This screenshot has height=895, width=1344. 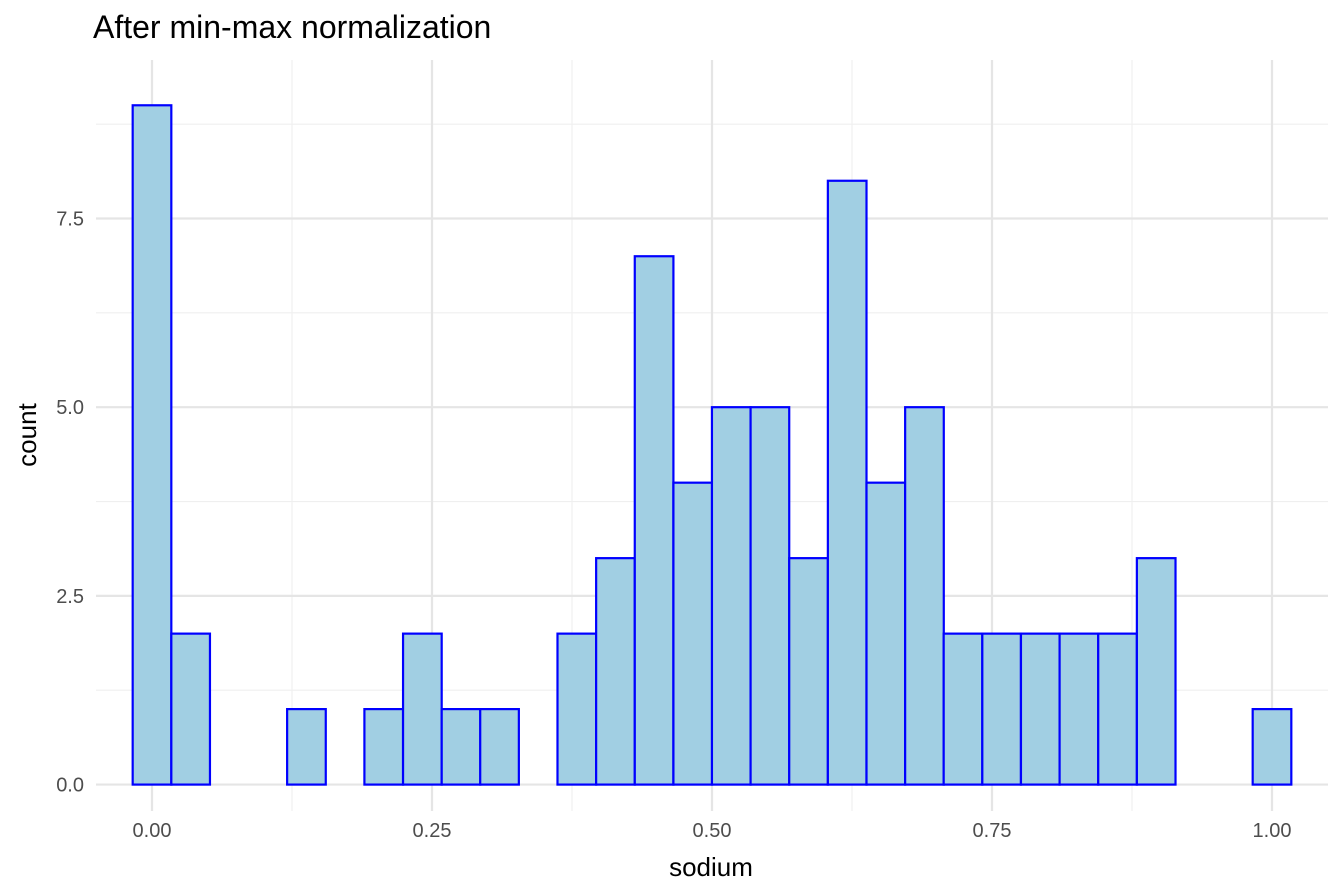 I want to click on x-tick-label: 0.25, so click(x=432, y=831).